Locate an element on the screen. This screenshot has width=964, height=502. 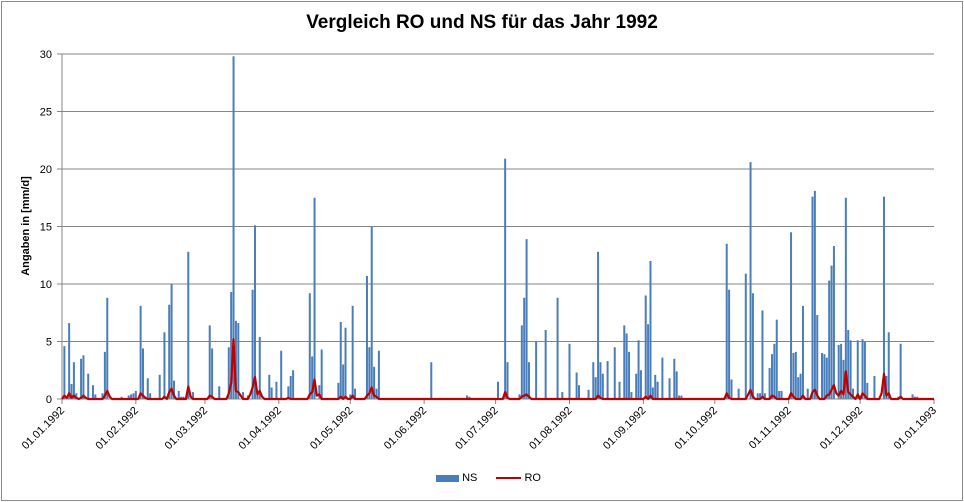
ro-line is located at coordinates (497, 369).